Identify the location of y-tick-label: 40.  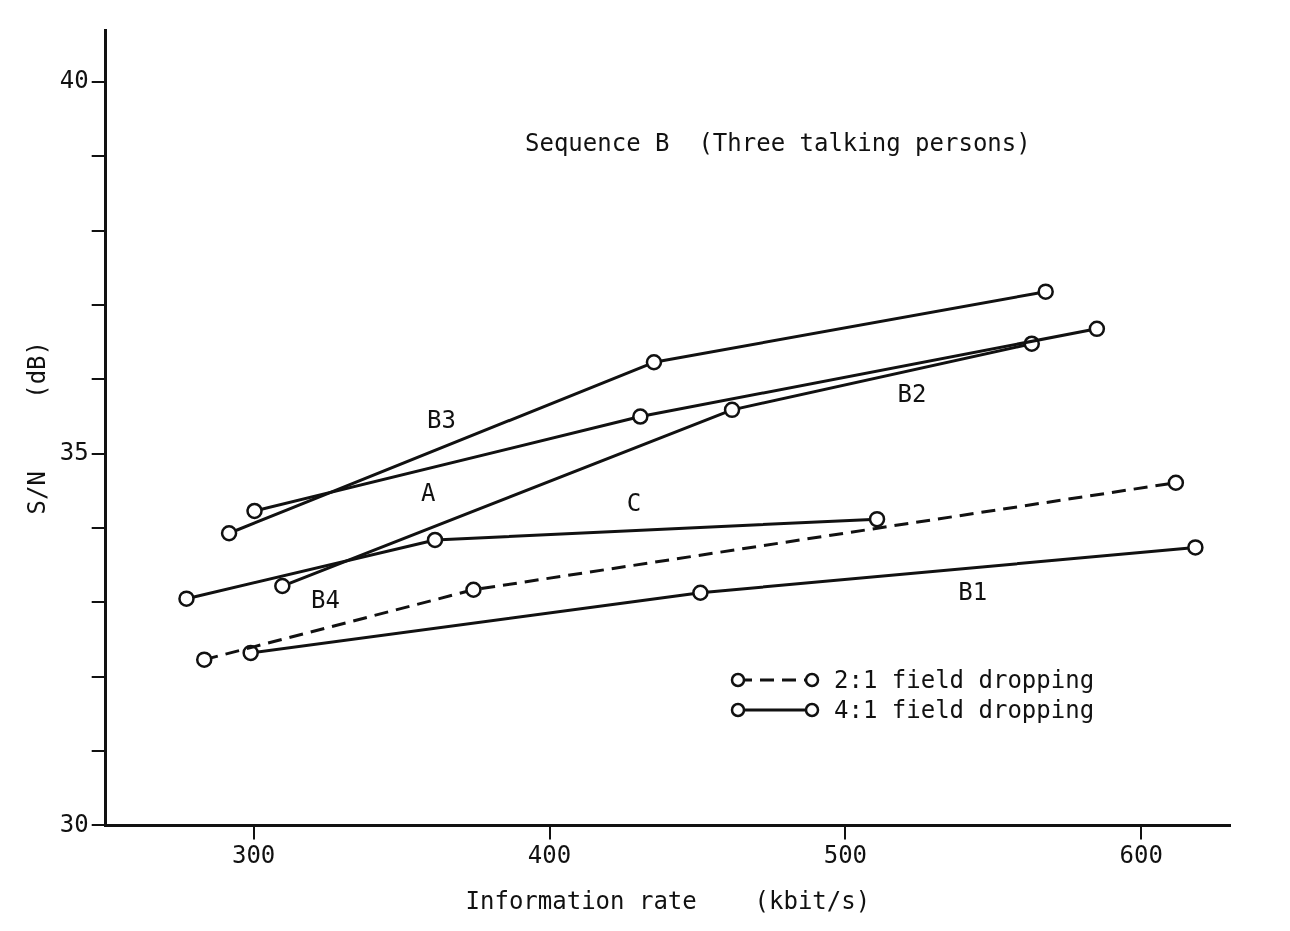
(74, 80).